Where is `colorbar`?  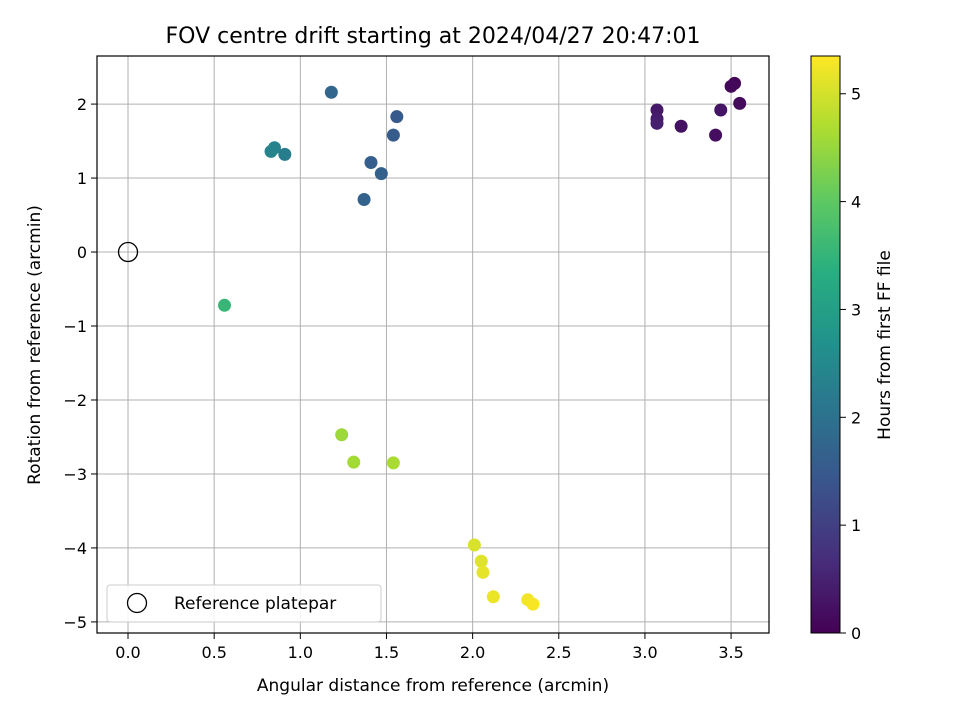
colorbar is located at coordinates (825, 344).